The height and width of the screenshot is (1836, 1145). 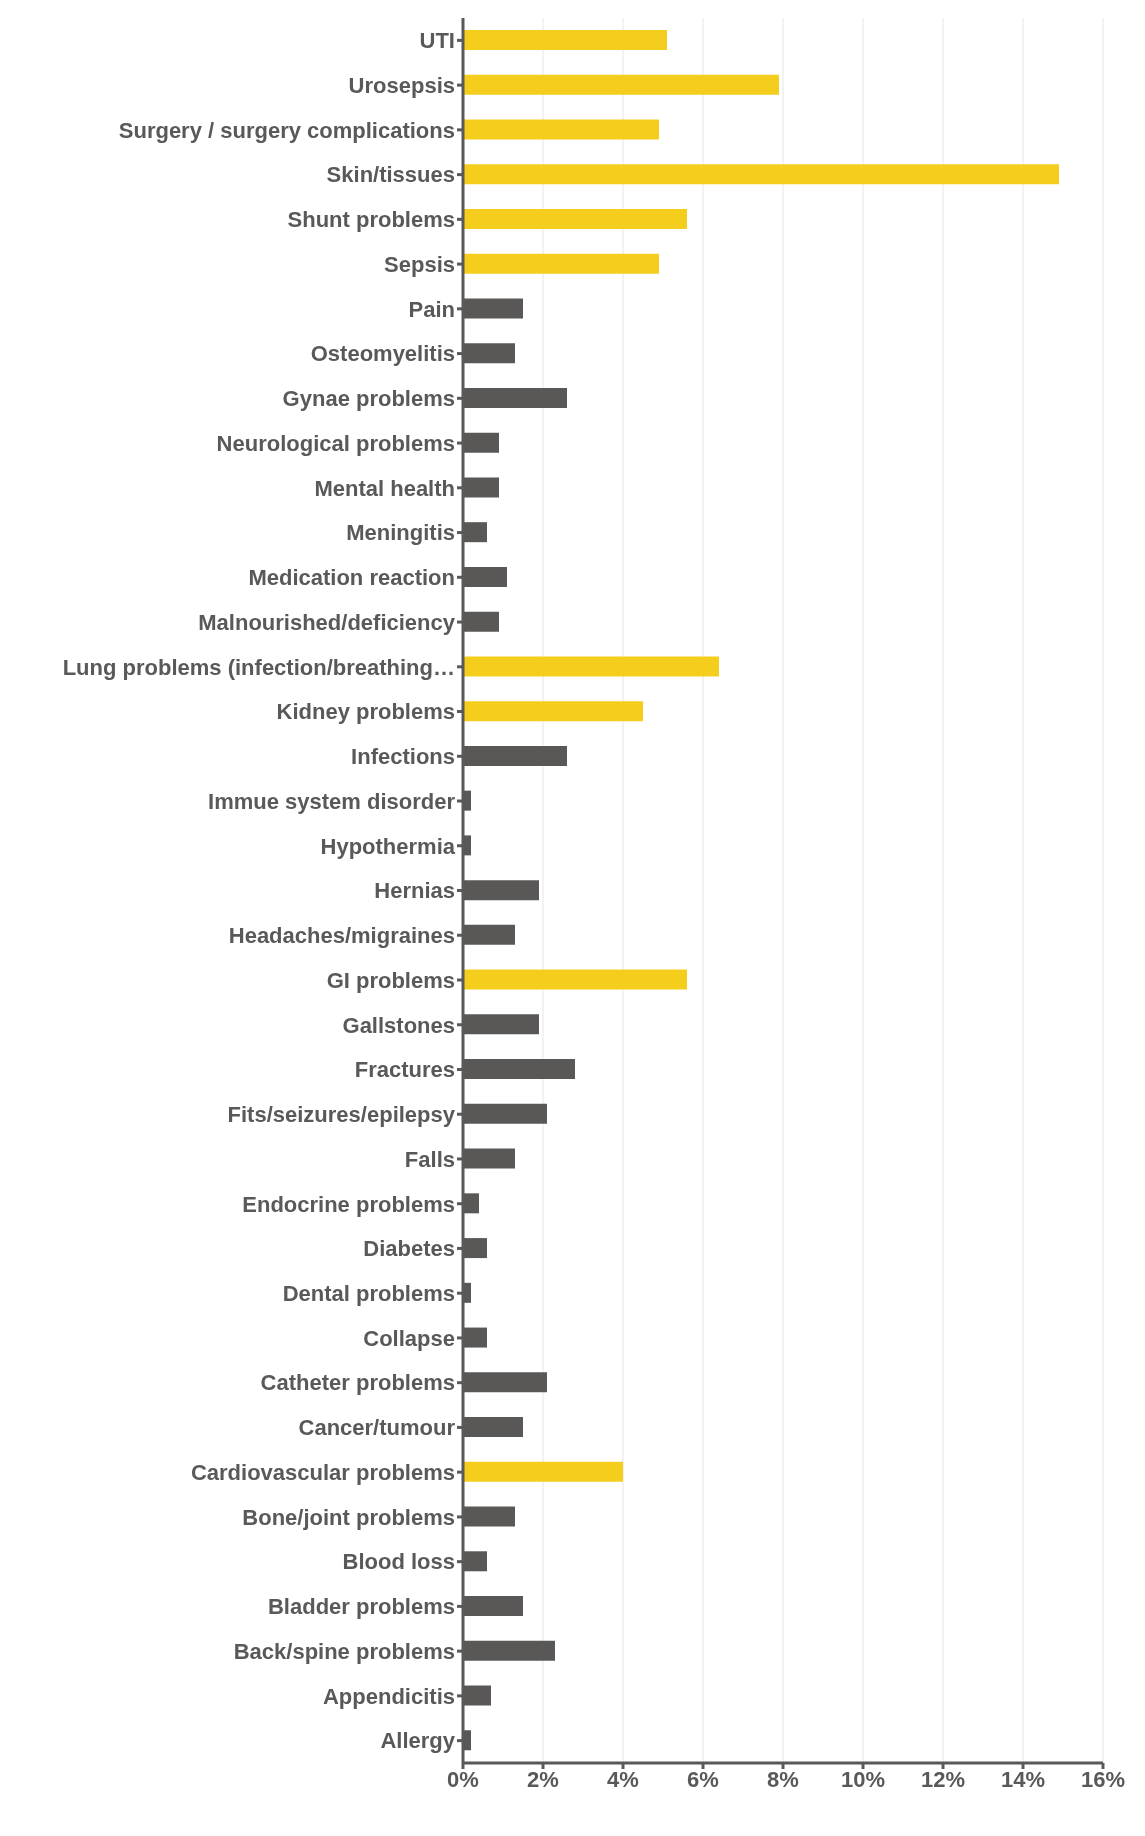 I want to click on y-tick-label: Collapse, so click(x=409, y=1338).